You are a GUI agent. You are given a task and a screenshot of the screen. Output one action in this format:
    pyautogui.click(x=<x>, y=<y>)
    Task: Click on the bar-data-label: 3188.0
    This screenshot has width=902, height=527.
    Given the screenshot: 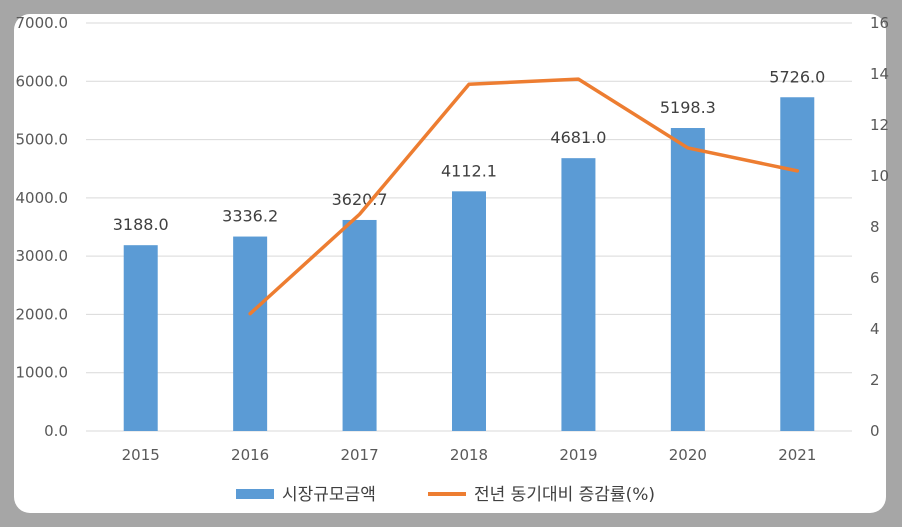 What is the action you would take?
    pyautogui.click(x=141, y=224)
    